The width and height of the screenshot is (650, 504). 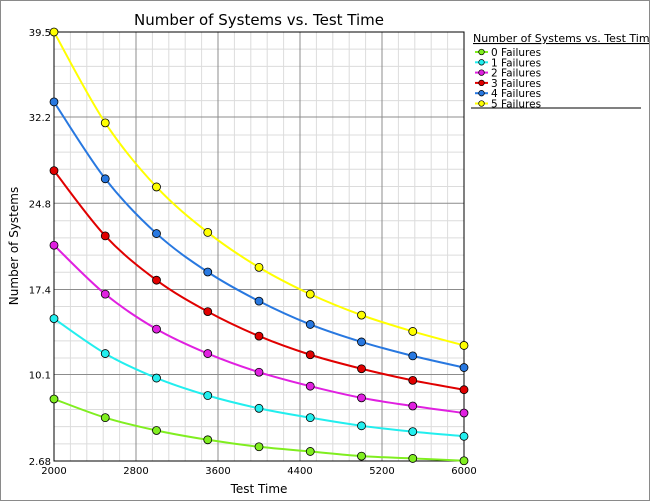 I want to click on chart-title: Number of Systems vs. Test Time, so click(x=259, y=20).